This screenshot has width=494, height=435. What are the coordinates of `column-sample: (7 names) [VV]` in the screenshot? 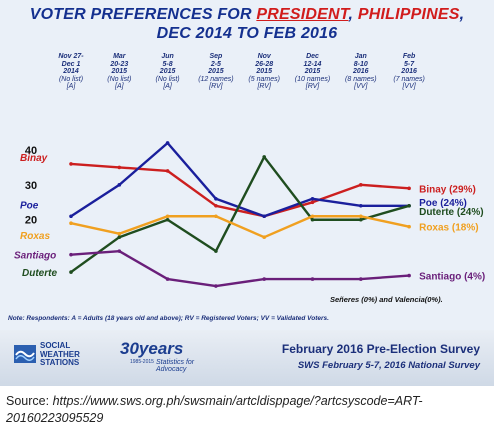 It's located at (409, 83).